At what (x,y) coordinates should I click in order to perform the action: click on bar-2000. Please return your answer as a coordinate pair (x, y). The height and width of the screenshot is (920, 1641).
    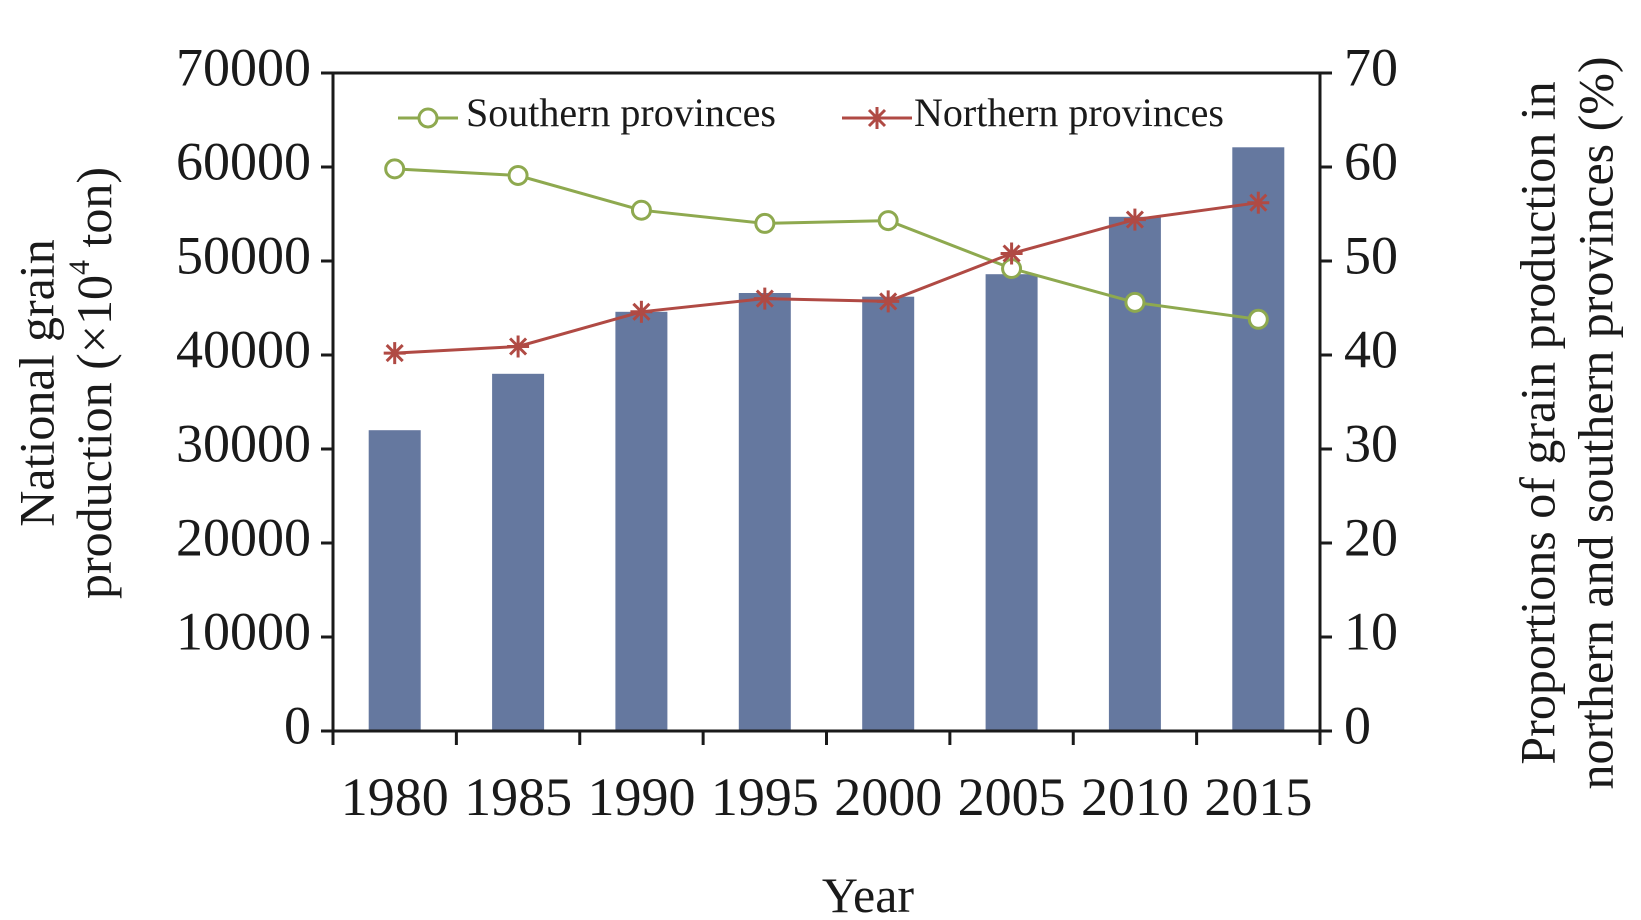
    Looking at the image, I should click on (888, 513).